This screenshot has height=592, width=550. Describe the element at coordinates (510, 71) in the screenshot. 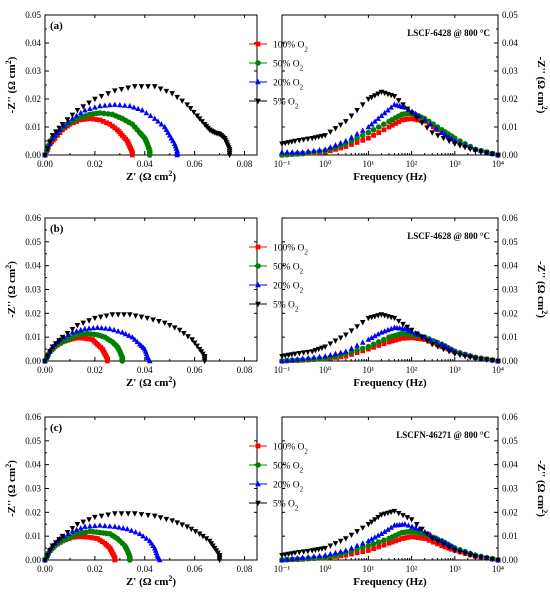

I see `y-tick-label: 0.03` at that location.